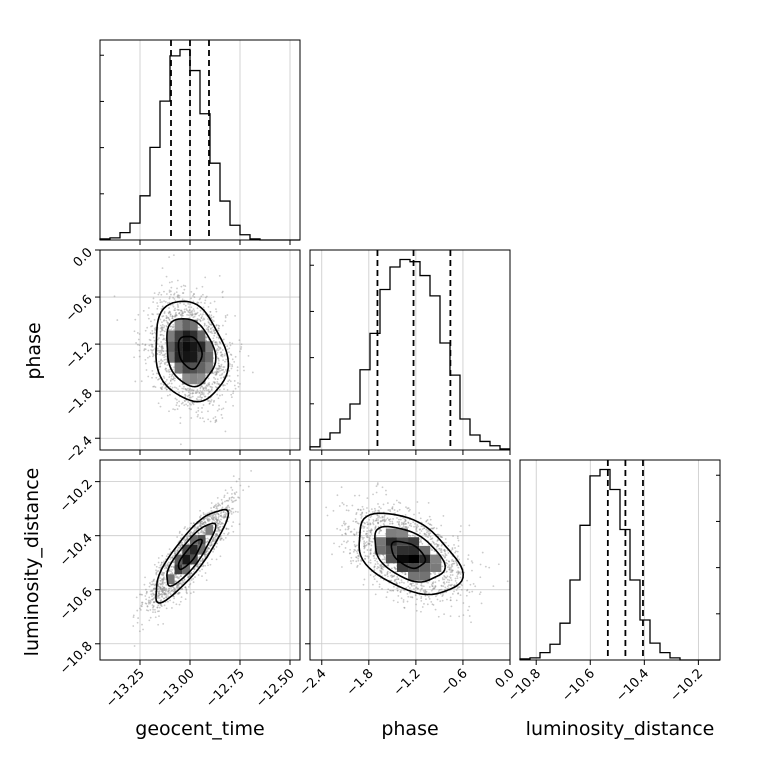  What do you see at coordinates (32, 562) in the screenshot?
I see `luminosity-distance-ylabel: luminosity_distance` at bounding box center [32, 562].